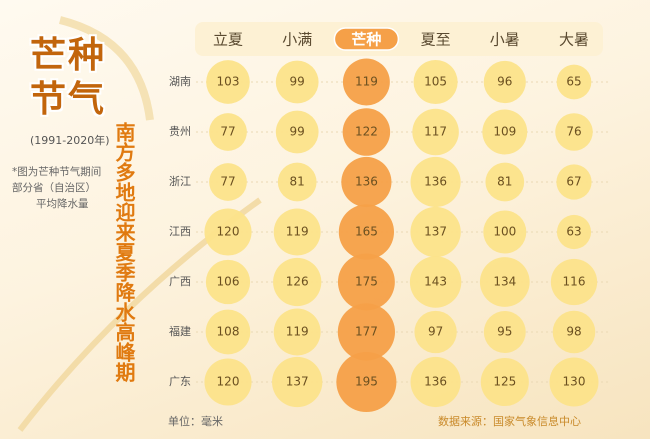 The image size is (650, 439). I want to click on value-label: 122, so click(366, 132).